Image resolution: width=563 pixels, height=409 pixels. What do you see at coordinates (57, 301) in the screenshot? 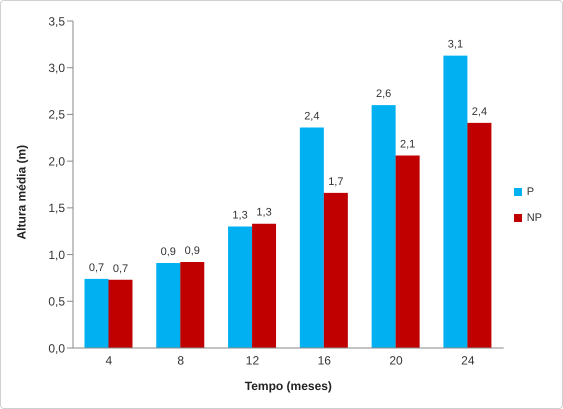
I see `y-tick-label: 0,5` at bounding box center [57, 301].